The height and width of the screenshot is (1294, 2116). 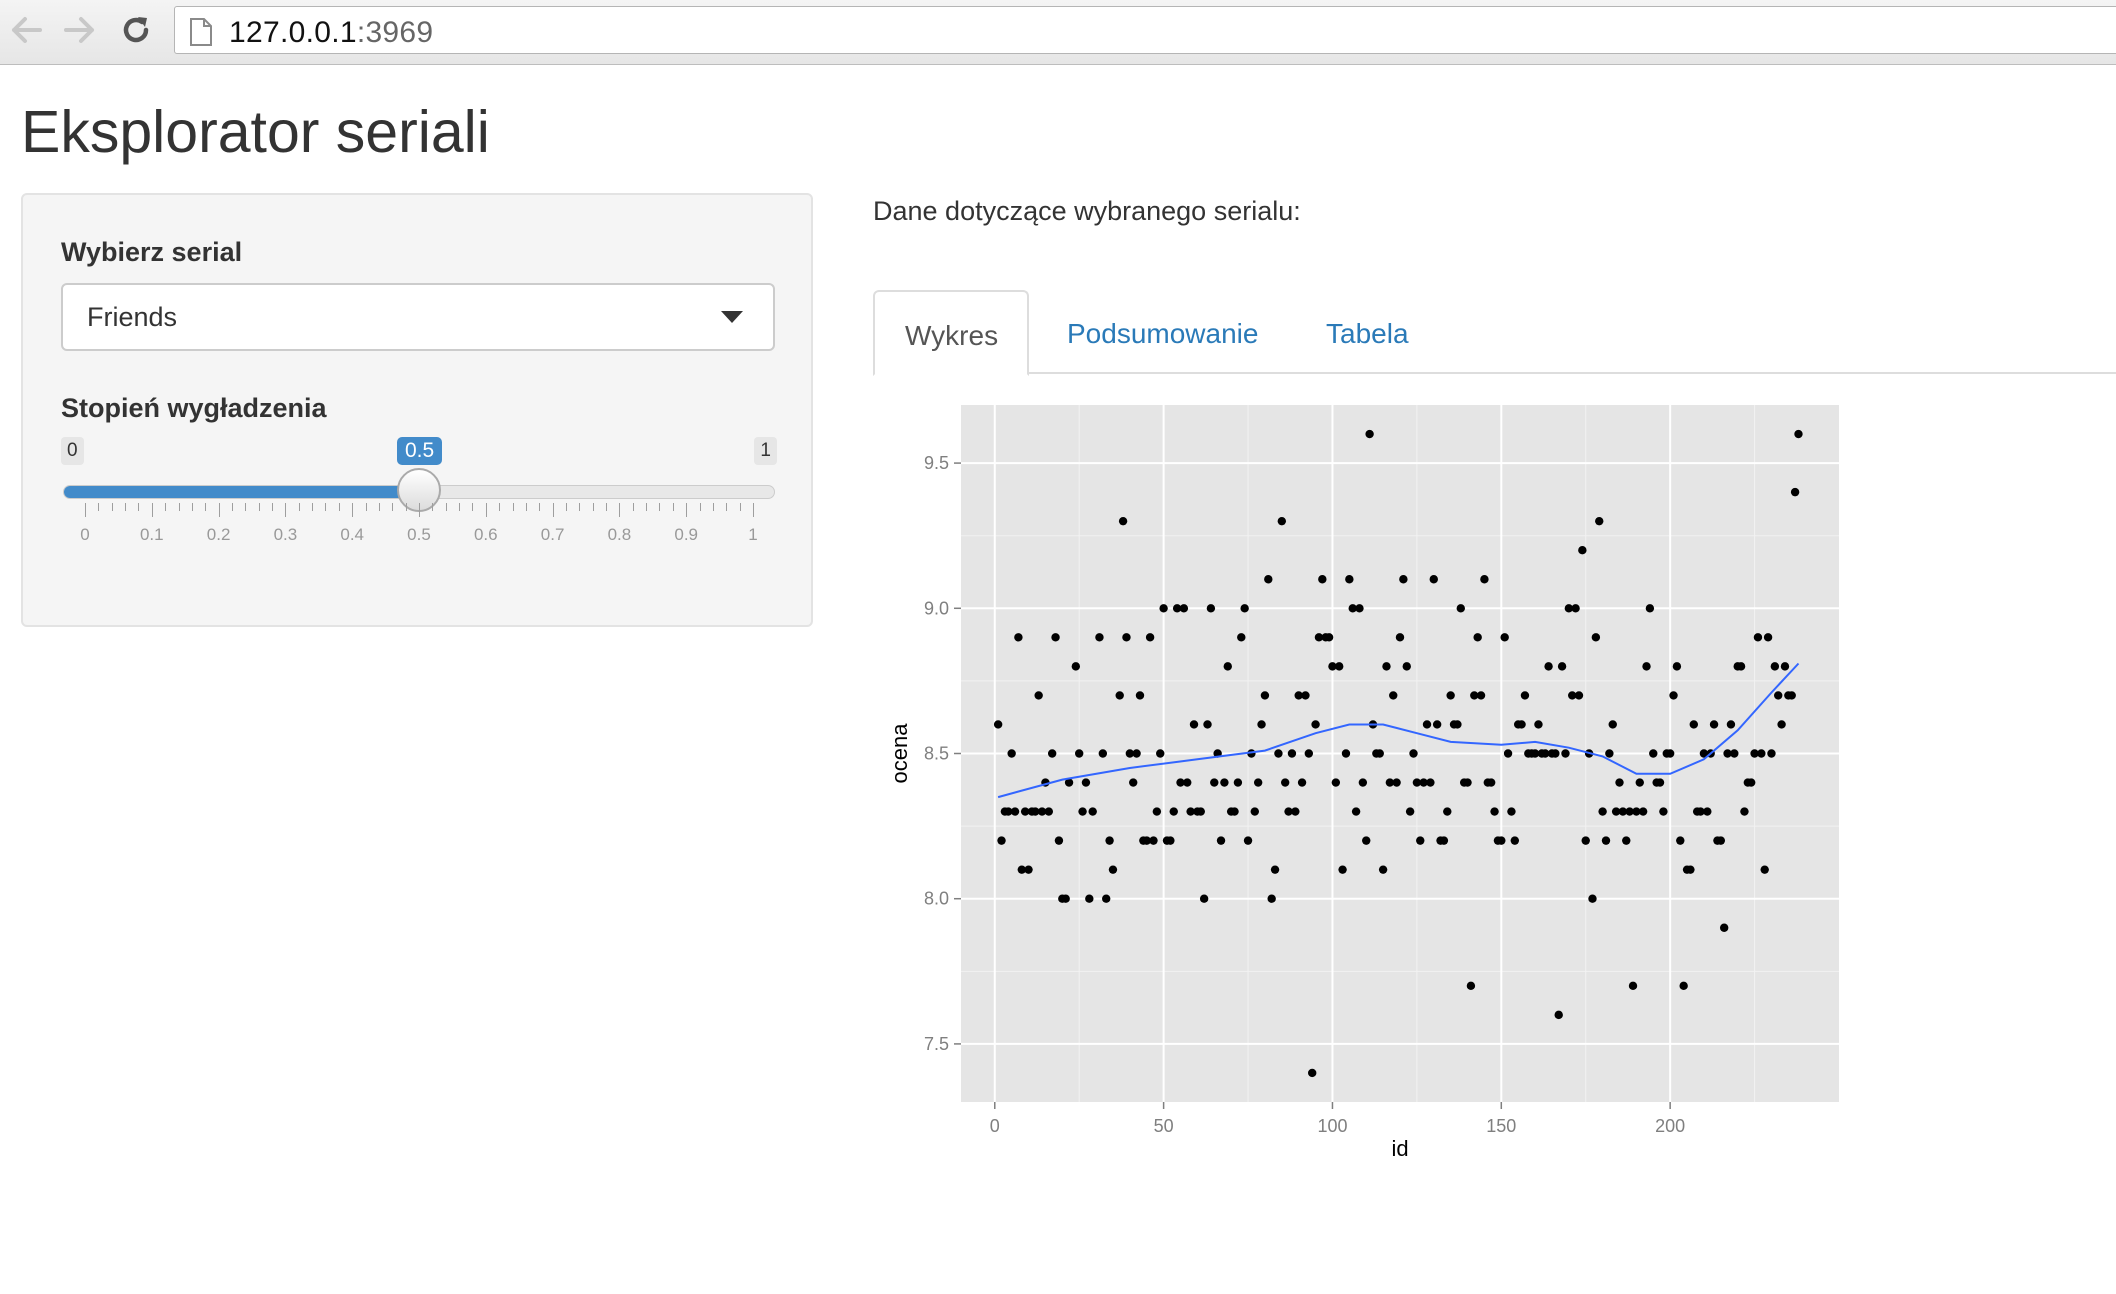 What do you see at coordinates (420, 451) in the screenshot?
I see `slider-value-badge: 0.5` at bounding box center [420, 451].